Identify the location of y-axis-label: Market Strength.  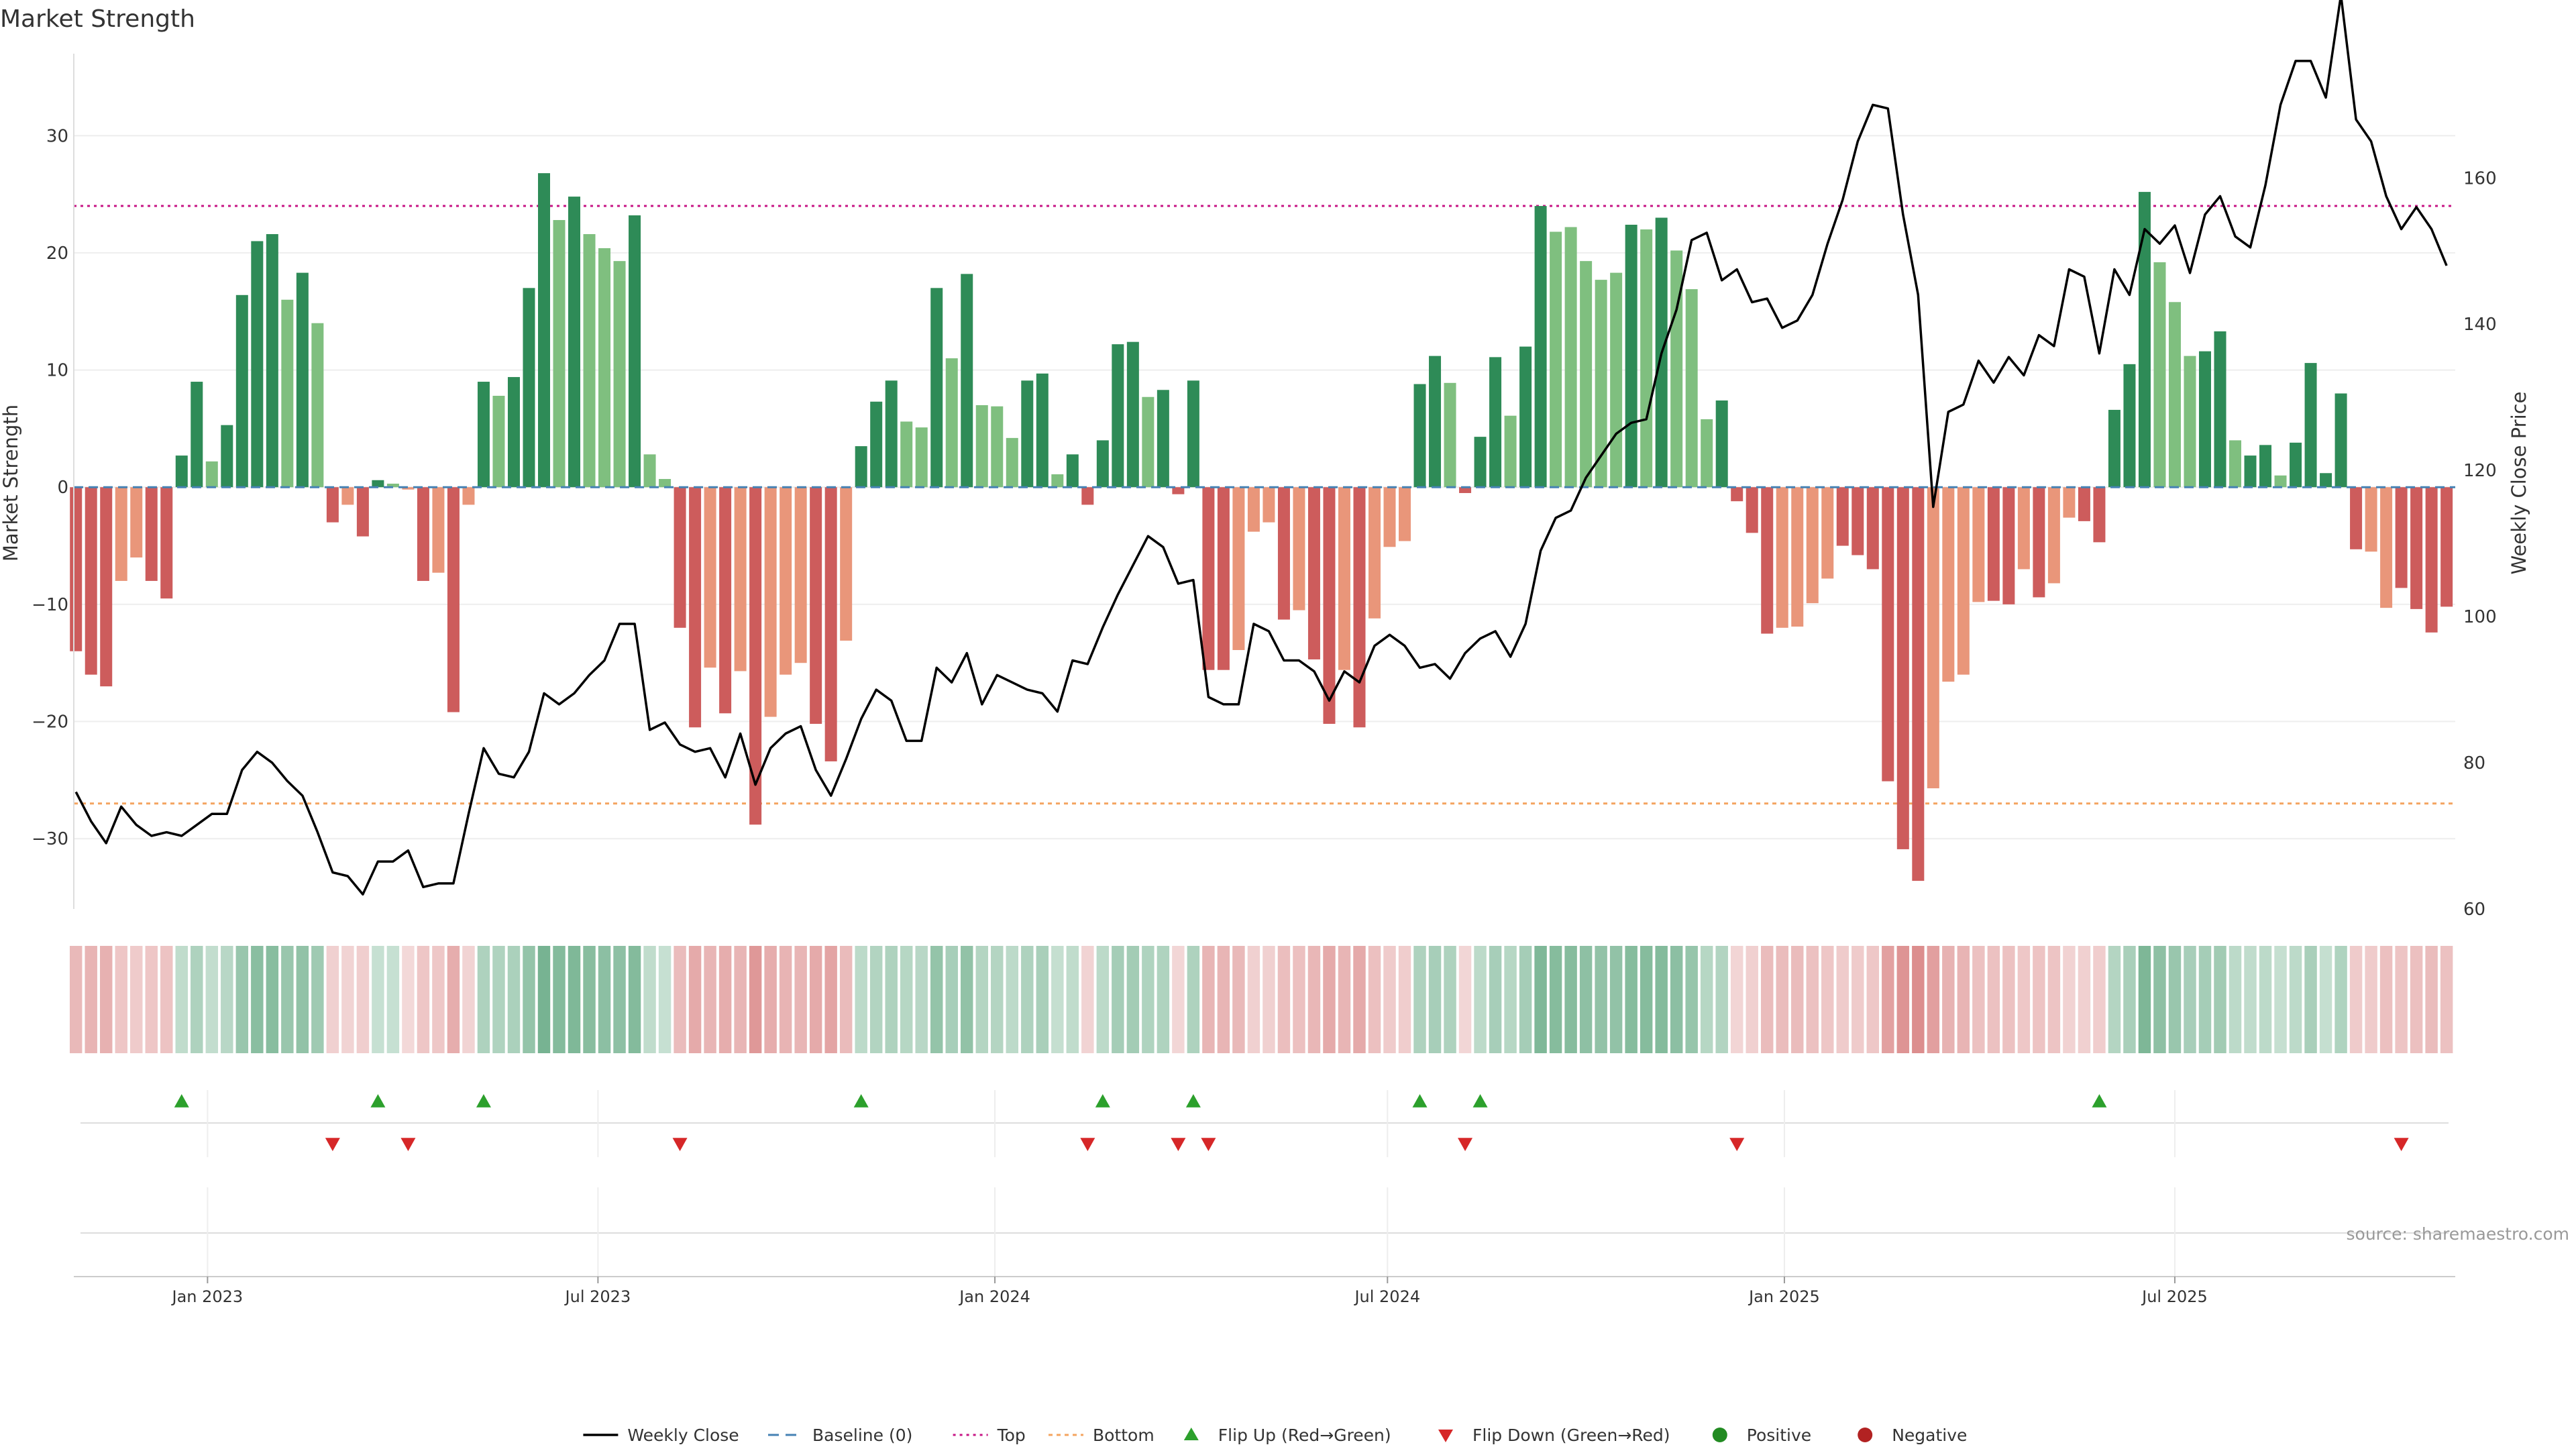
(11, 483).